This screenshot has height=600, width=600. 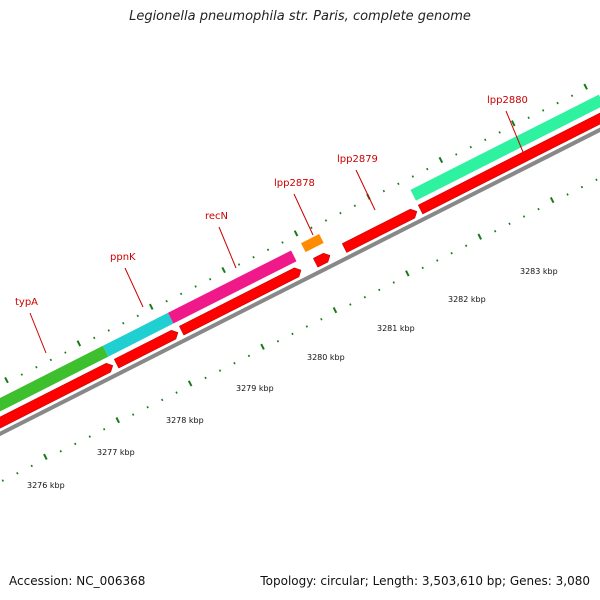 I want to click on kbp-label: 3282 kbp, so click(x=467, y=299).